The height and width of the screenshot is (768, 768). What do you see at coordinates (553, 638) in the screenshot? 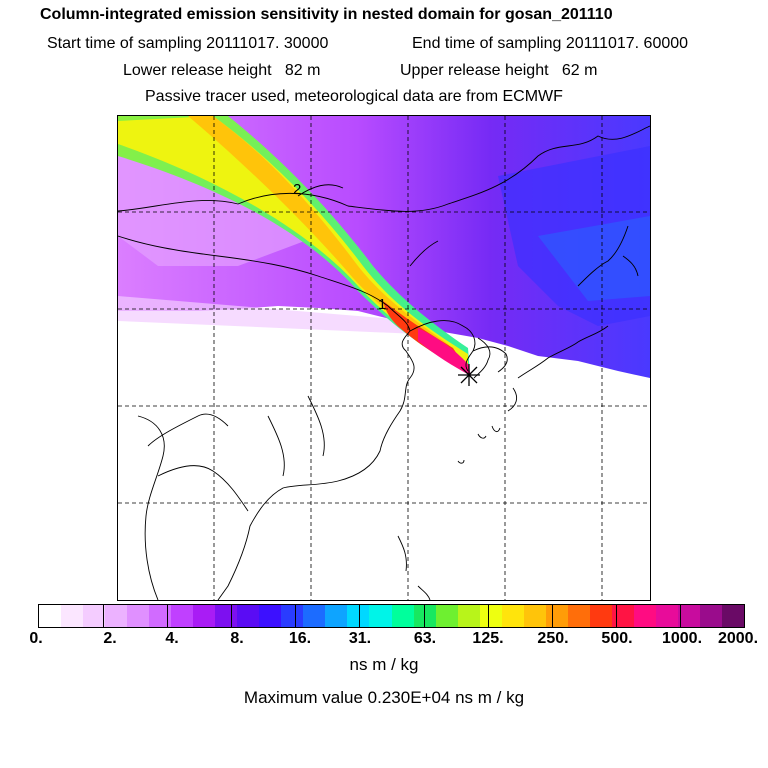
I see `tick-label: 250.` at bounding box center [553, 638].